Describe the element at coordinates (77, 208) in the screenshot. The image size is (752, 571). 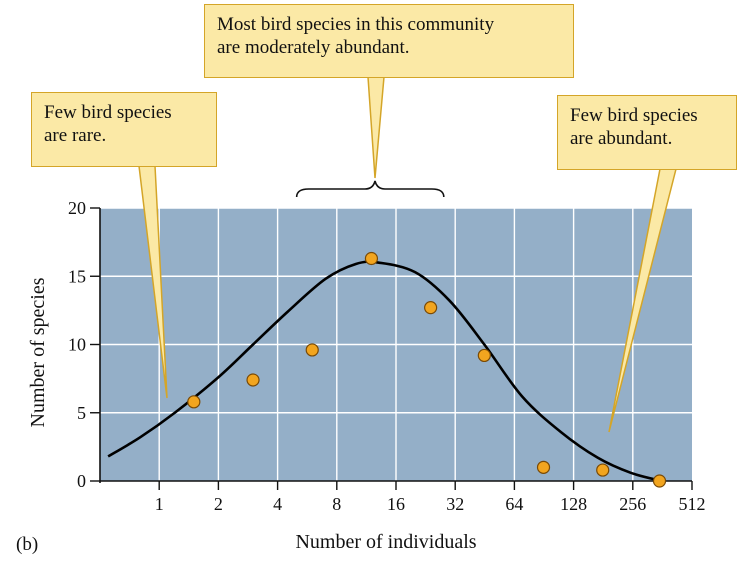
I see `y-tick-label: 20` at that location.